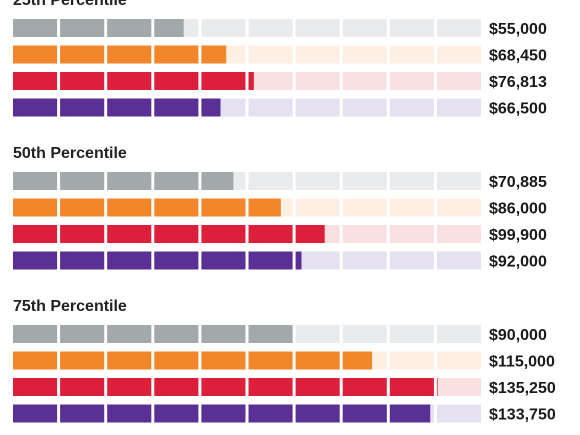 The image size is (580, 435). What do you see at coordinates (518, 182) in the screenshot?
I see `bar-value-label: $70,885` at bounding box center [518, 182].